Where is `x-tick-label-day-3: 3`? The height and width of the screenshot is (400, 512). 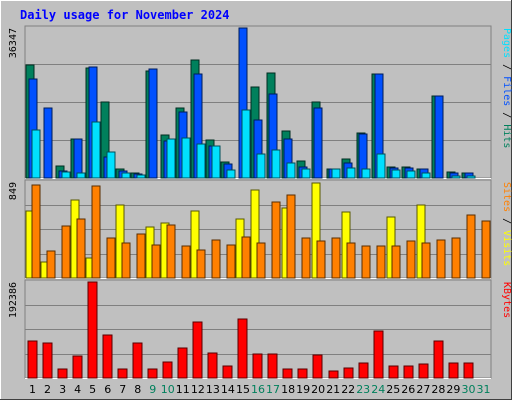
x-tick-label-day-3: 3 is located at coordinates (62, 389).